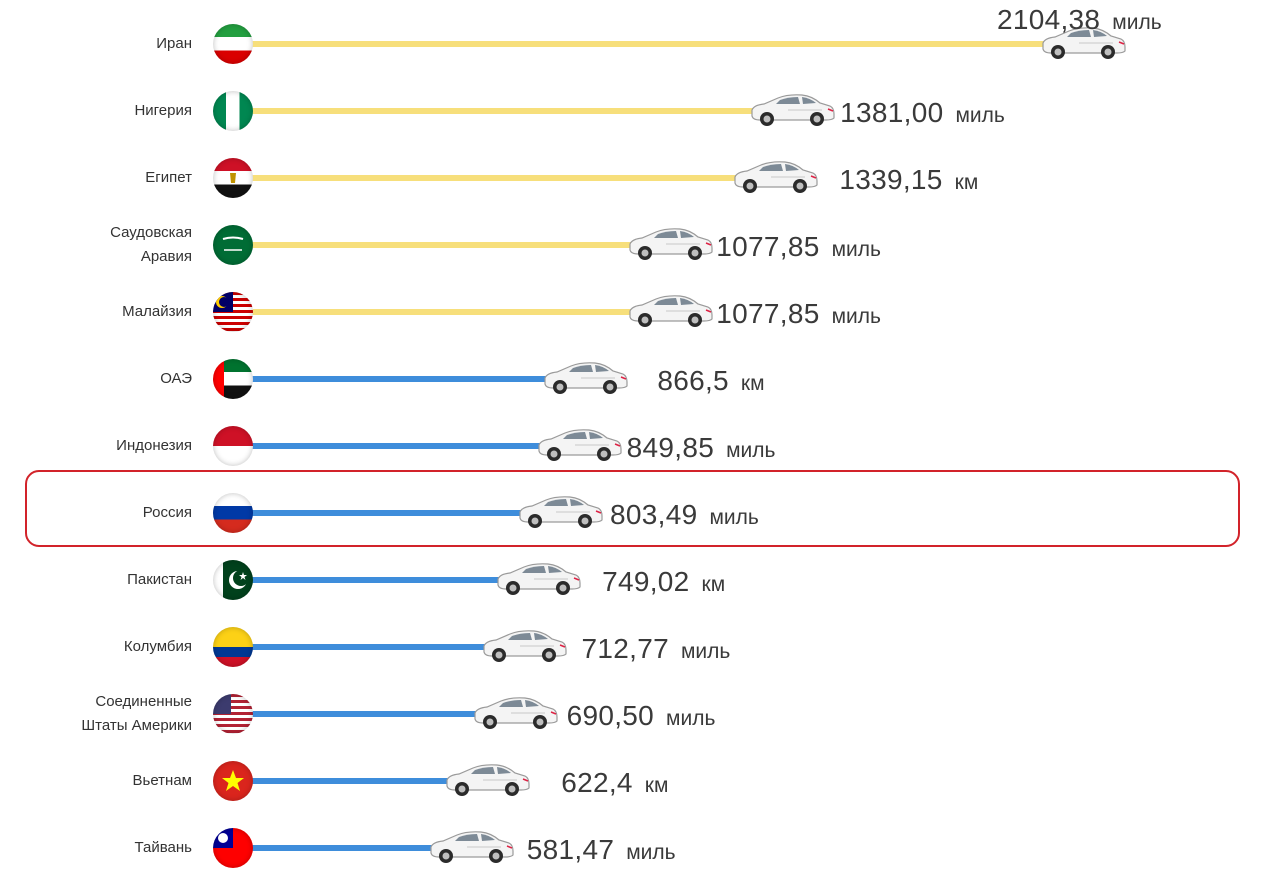 The height and width of the screenshot is (870, 1269). What do you see at coordinates (634, 33) in the screenshot?
I see `chart-row: Иран 2104,38 миль` at bounding box center [634, 33].